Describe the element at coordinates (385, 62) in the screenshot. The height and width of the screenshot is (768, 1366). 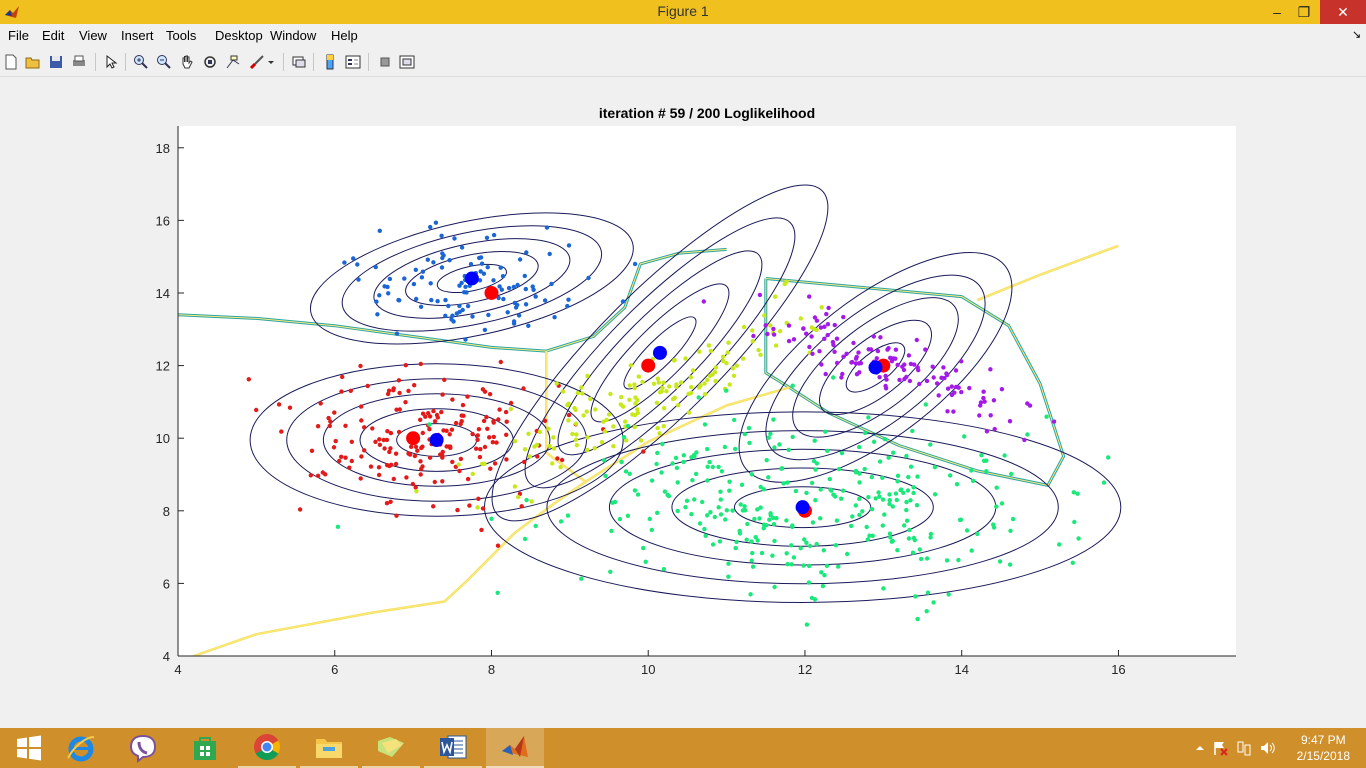
I see `hide-plot-tools-icon` at that location.